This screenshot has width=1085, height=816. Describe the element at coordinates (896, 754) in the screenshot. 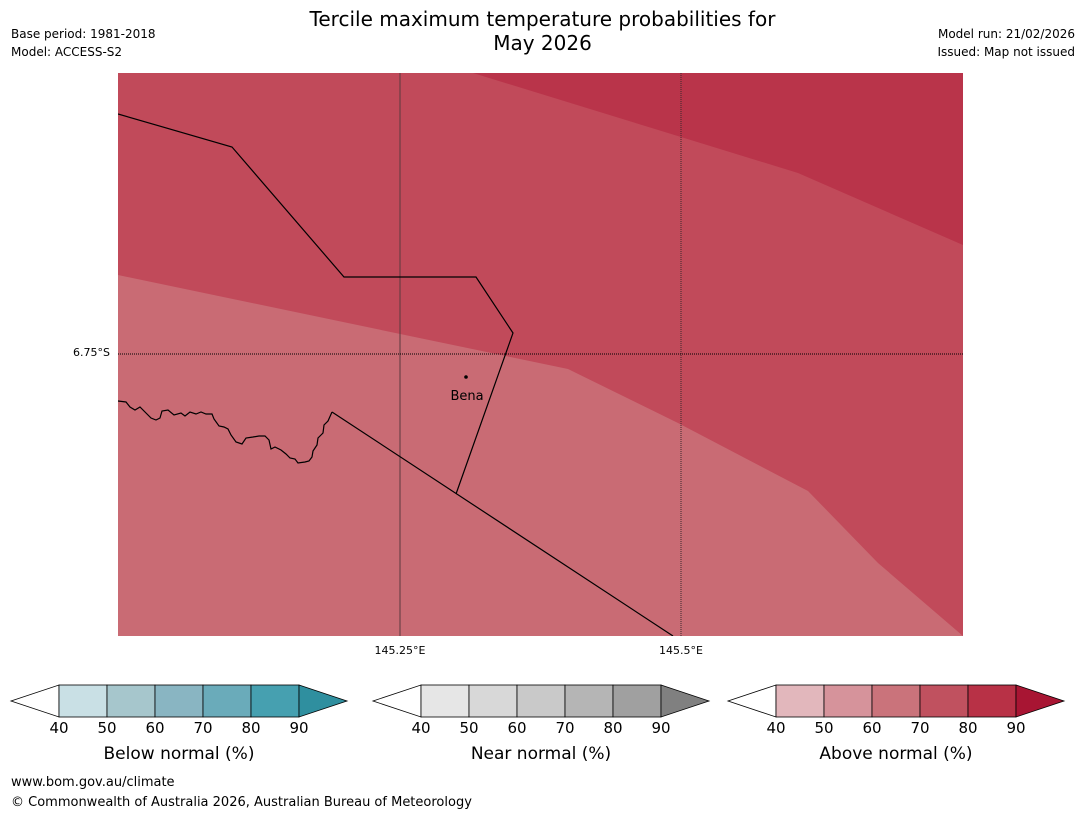

I see `legend-above-title: Above normal (%)` at that location.